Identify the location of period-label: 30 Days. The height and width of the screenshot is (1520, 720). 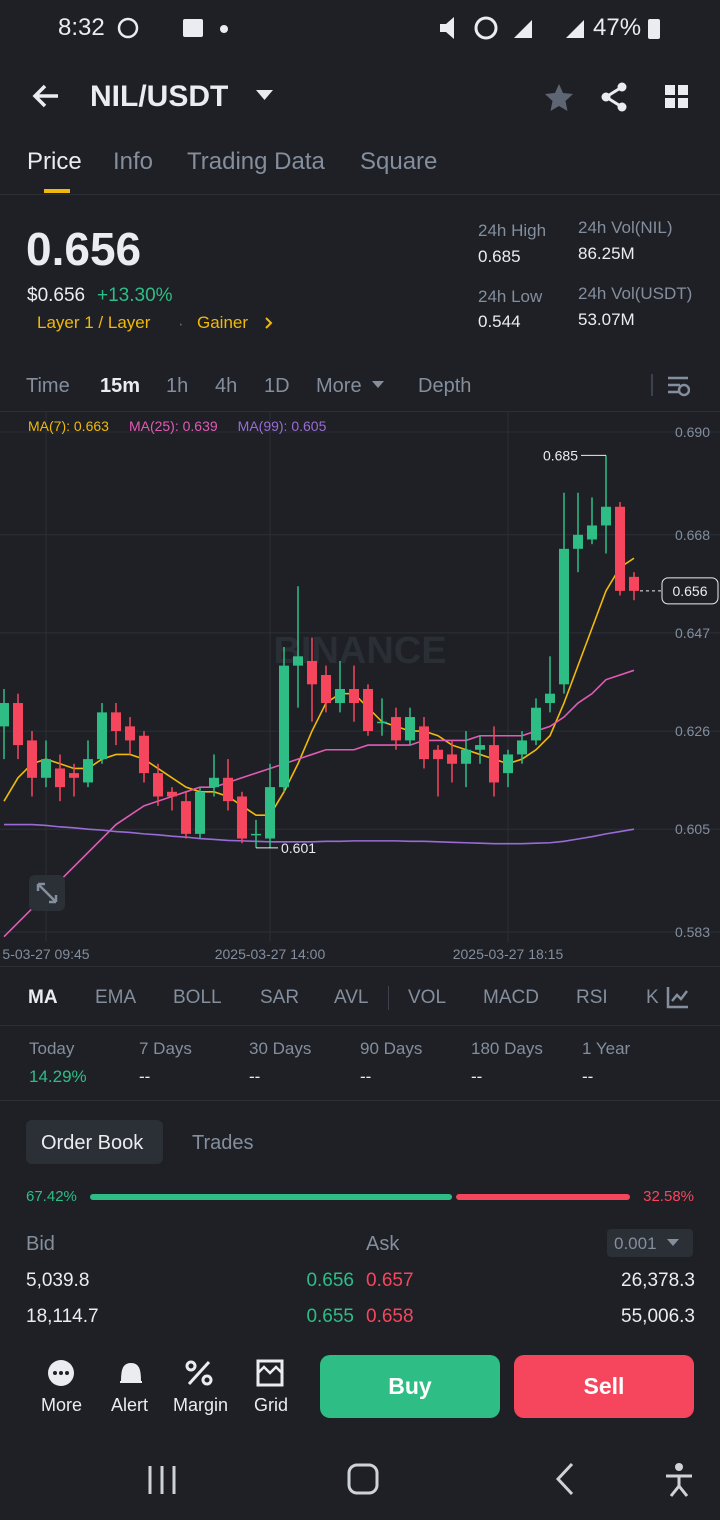
(280, 1048).